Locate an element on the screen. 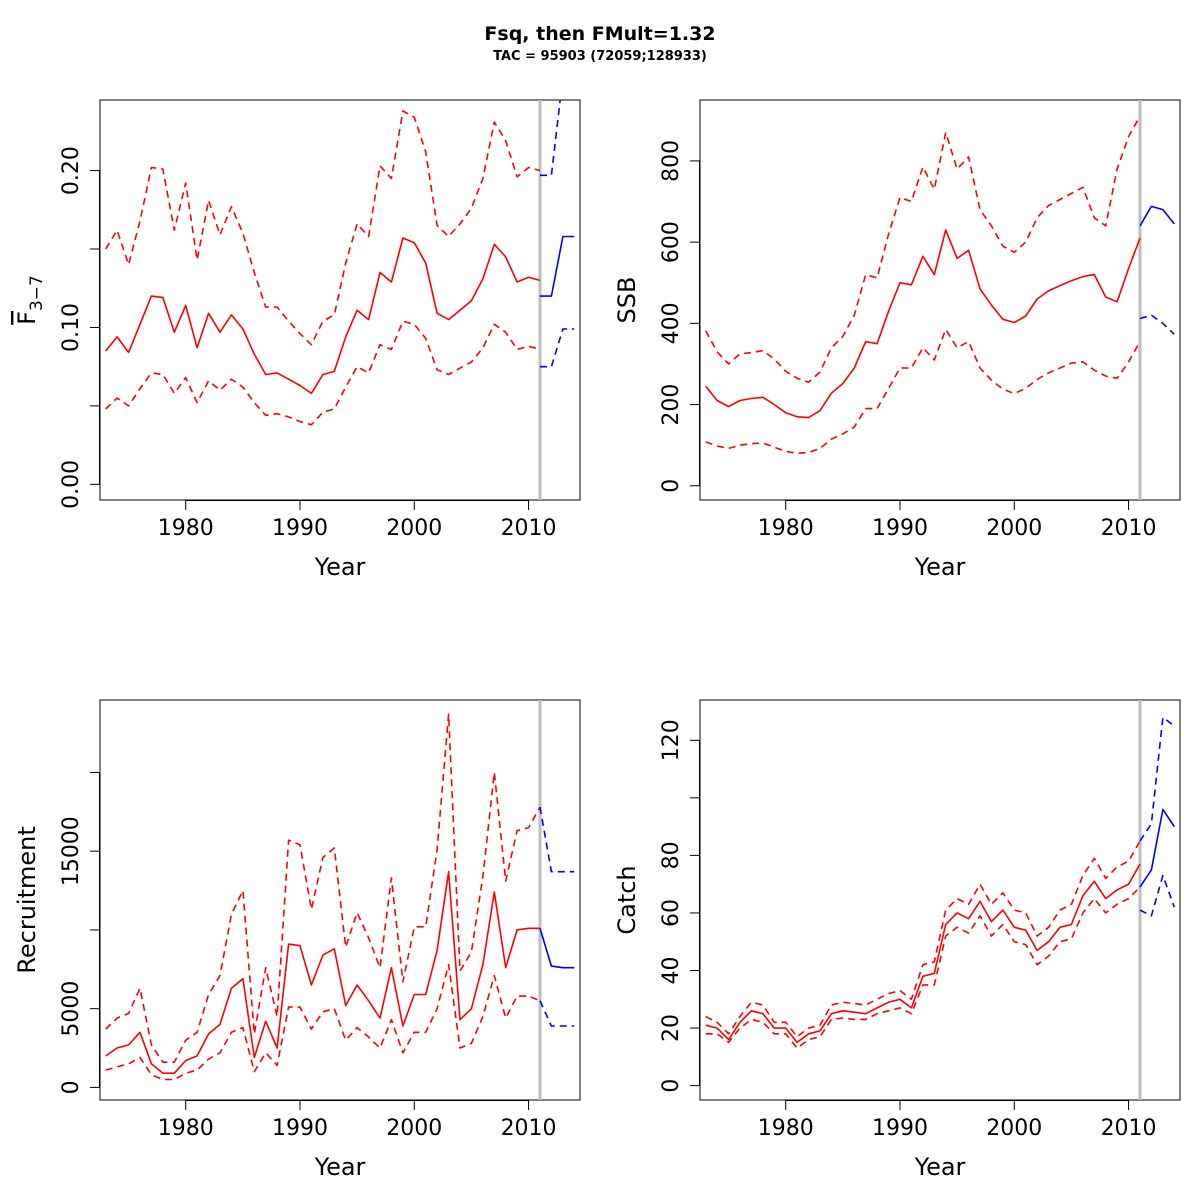 The width and height of the screenshot is (1200, 1200). ssb-y-axis-label: SSB is located at coordinates (627, 300).